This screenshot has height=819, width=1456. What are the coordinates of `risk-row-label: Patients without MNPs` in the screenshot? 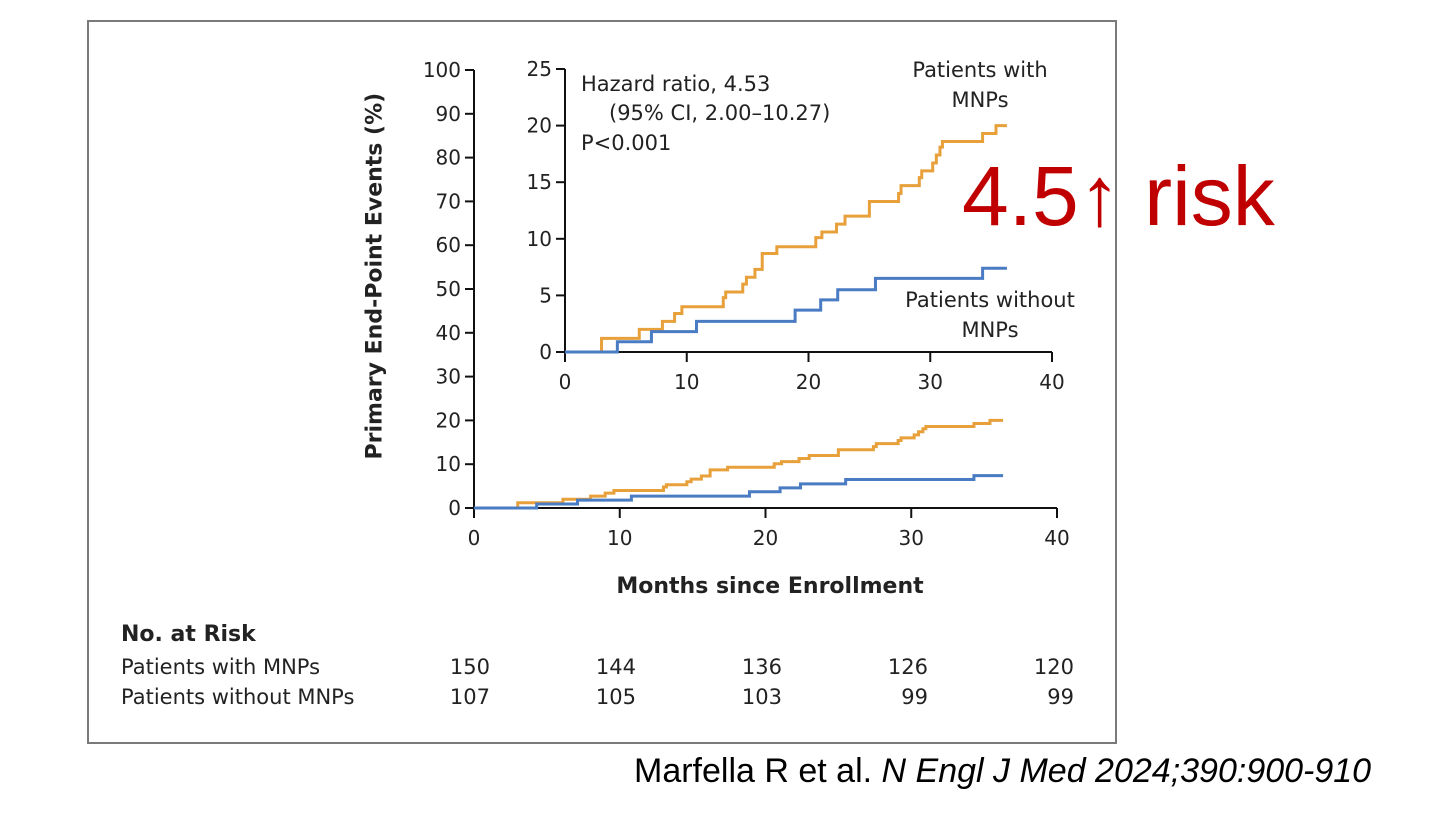 It's located at (238, 697).